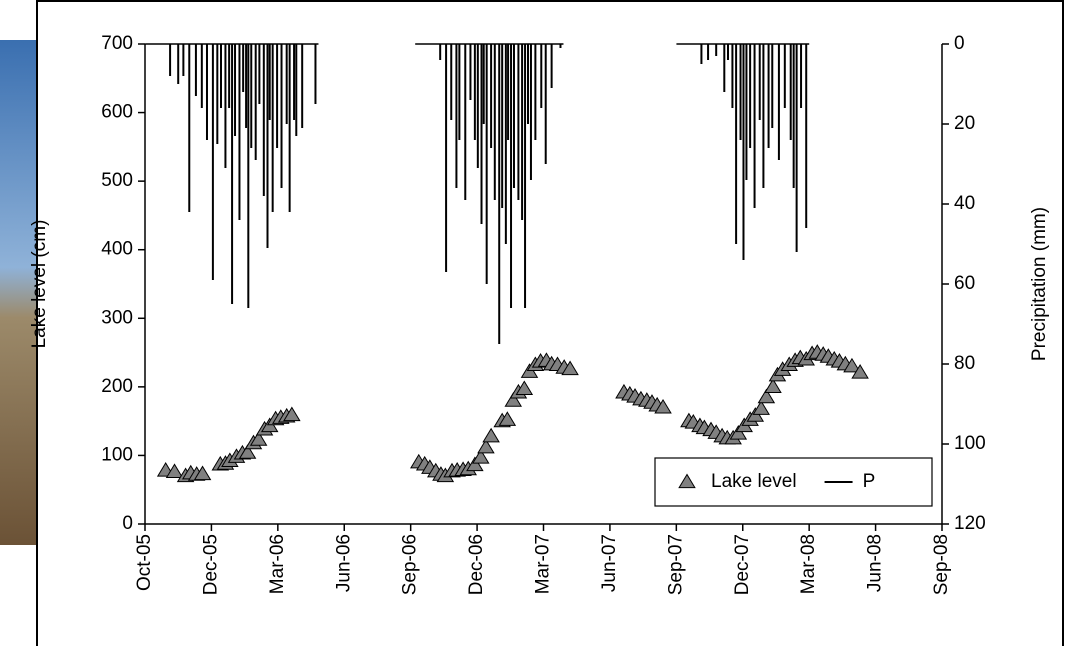 This screenshot has width=1065, height=651. I want to click on legend-box, so click(793, 482).